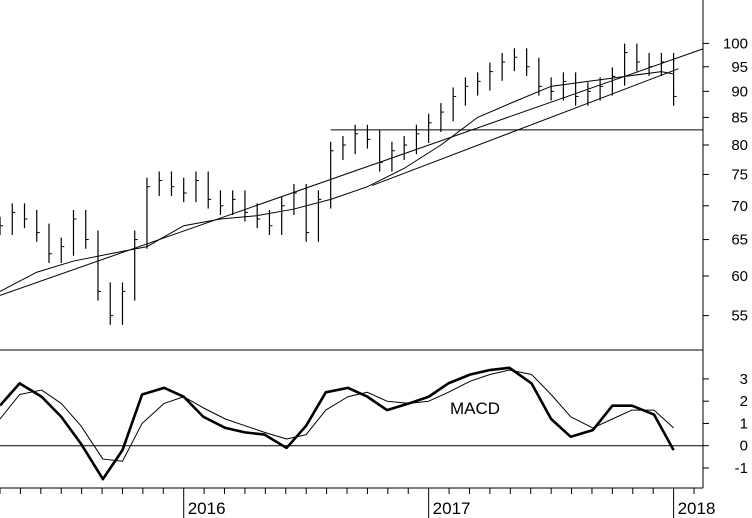 This screenshot has width=752, height=518. What do you see at coordinates (739, 117) in the screenshot?
I see `price-y-tick-label: 85` at bounding box center [739, 117].